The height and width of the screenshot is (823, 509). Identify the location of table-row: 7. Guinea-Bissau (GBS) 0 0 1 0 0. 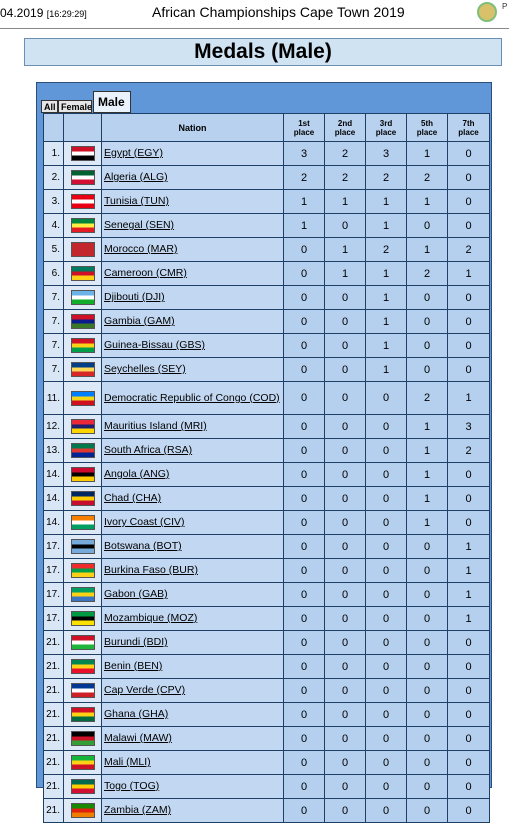
(266, 345).